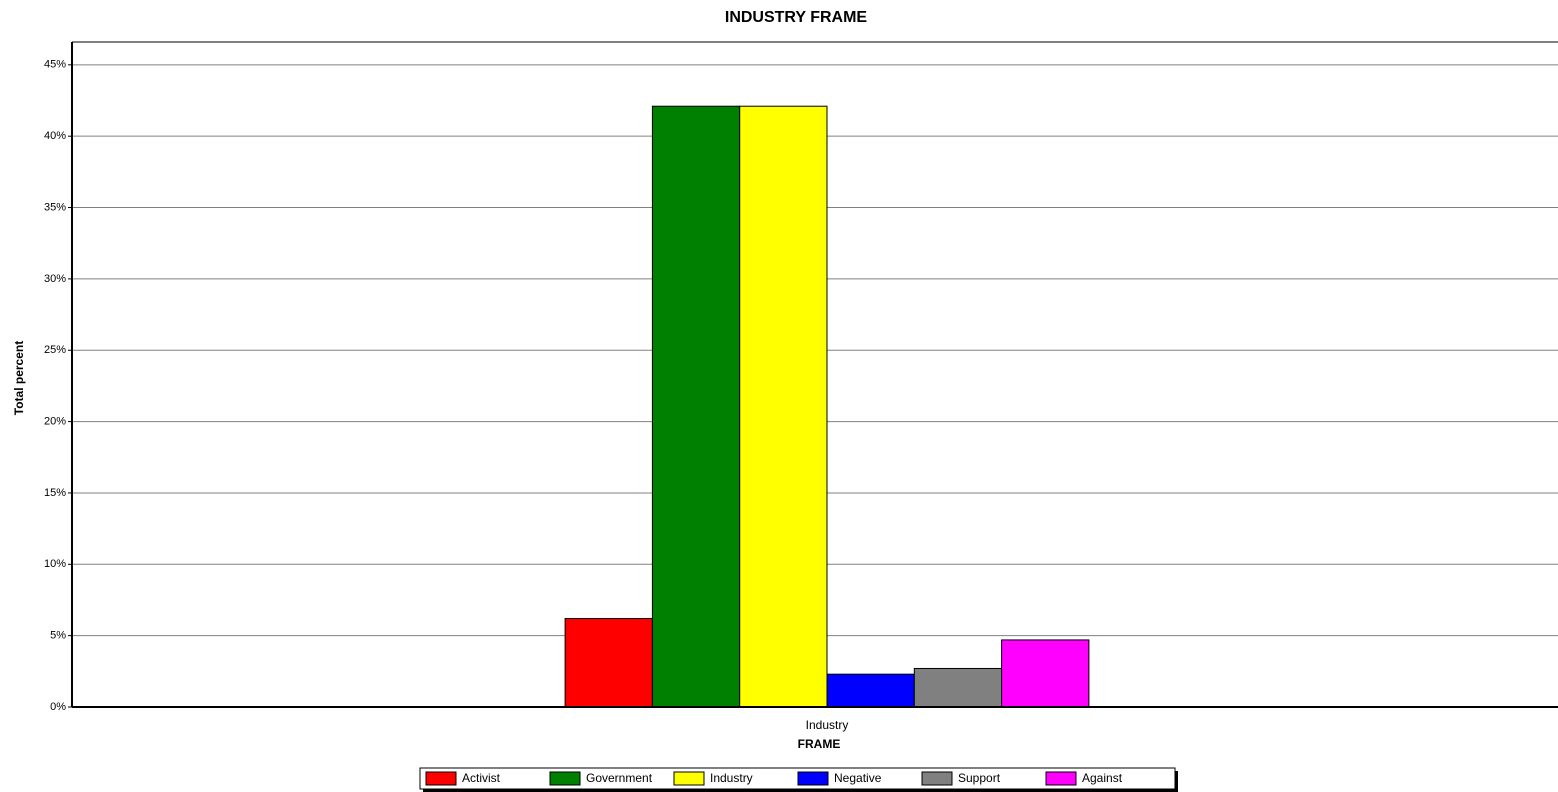 The height and width of the screenshot is (792, 1558). Describe the element at coordinates (55, 65) in the screenshot. I see `y-tick-label: 45%` at that location.